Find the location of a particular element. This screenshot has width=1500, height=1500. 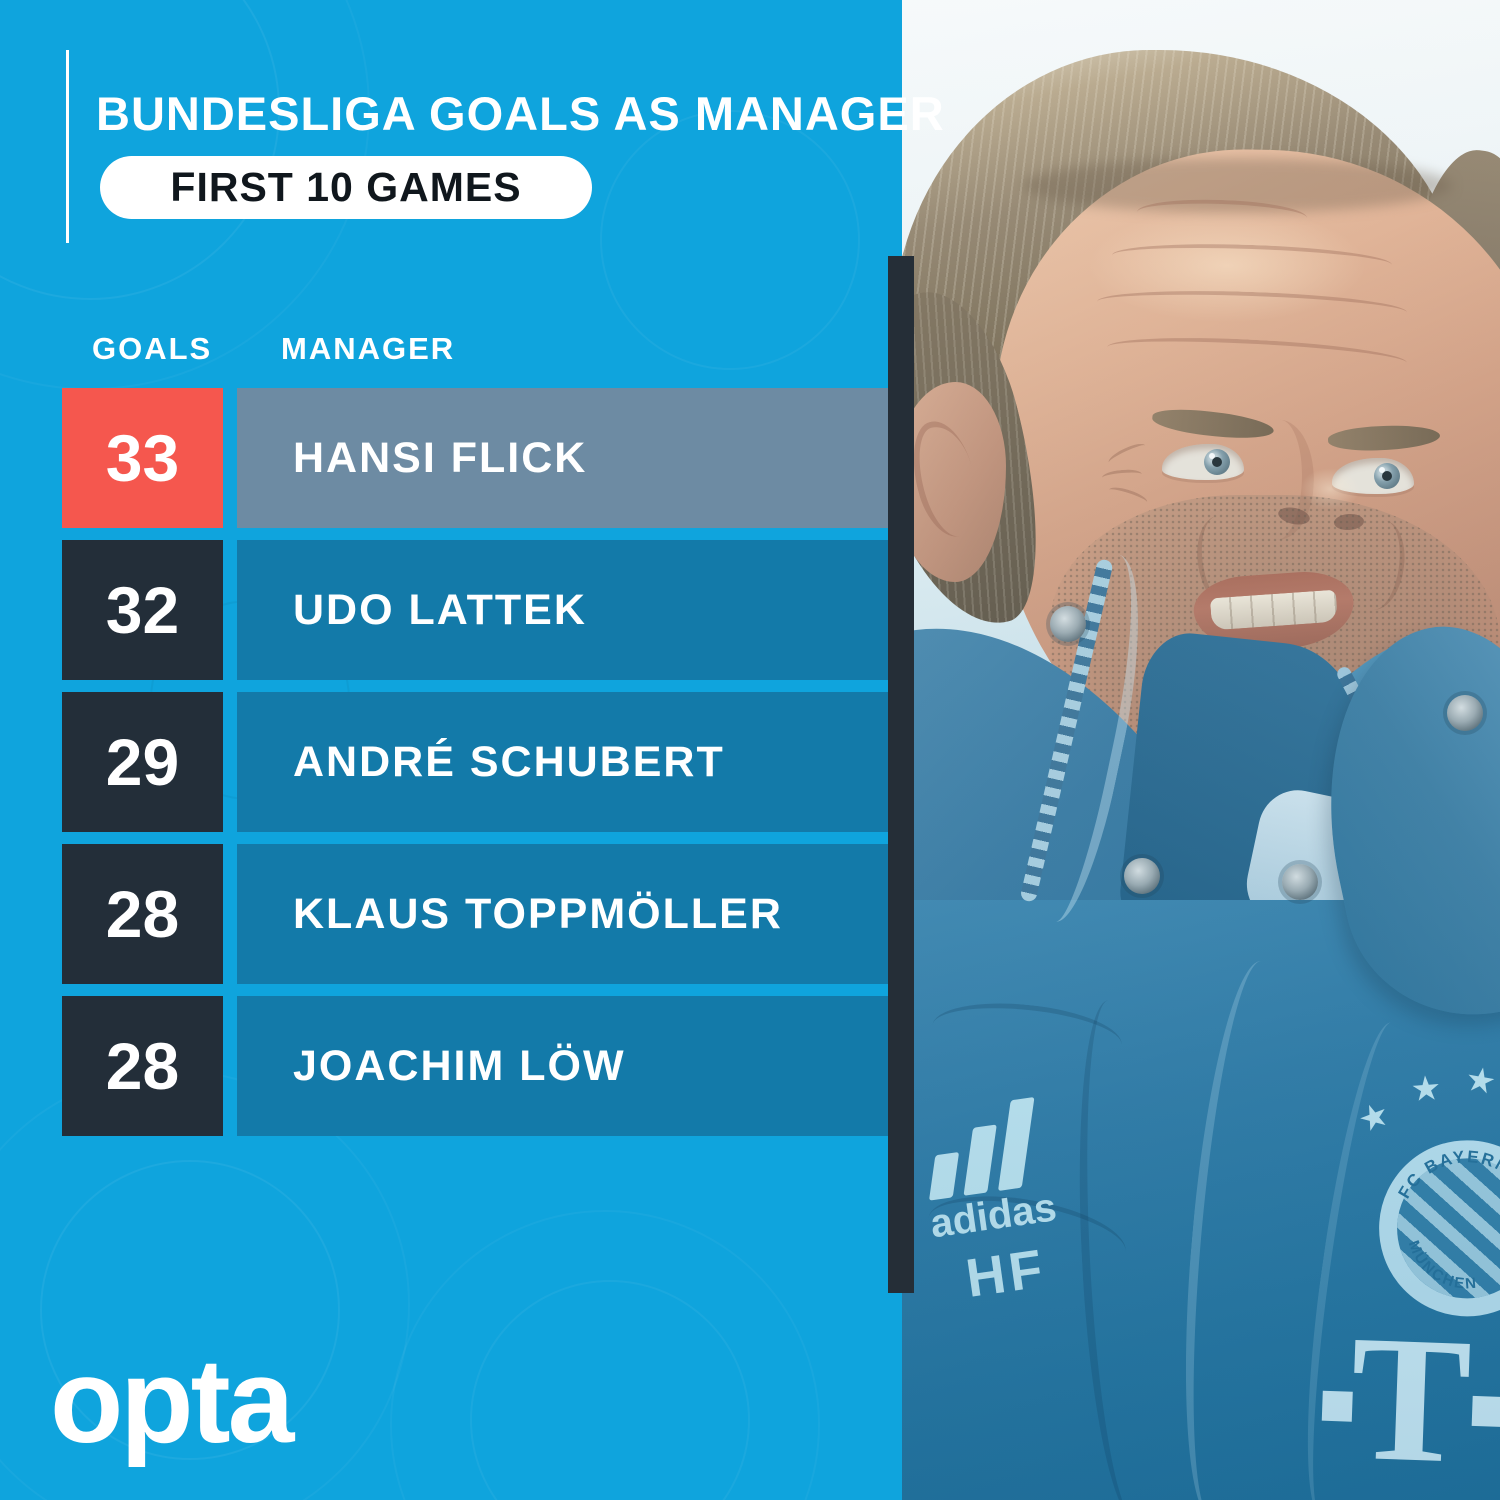

photo-ear is located at coordinates (954, 482).